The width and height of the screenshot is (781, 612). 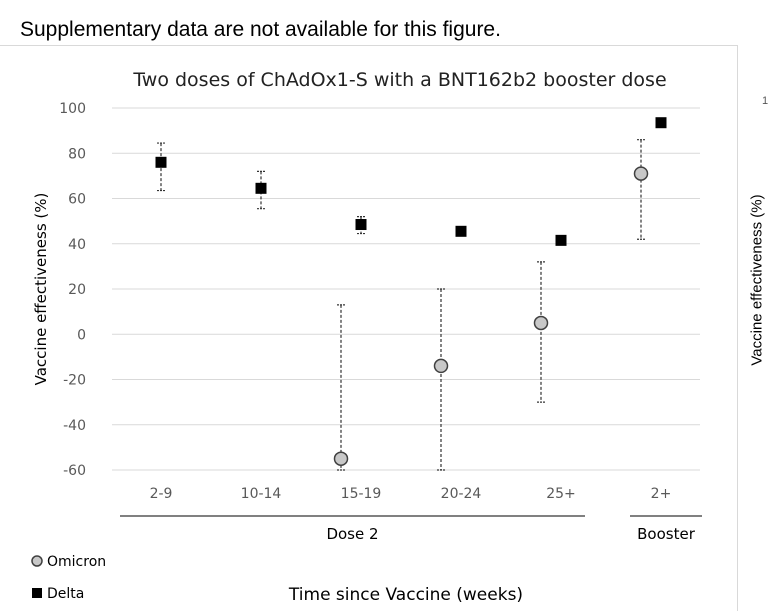 I want to click on y-tick-label: 60, so click(x=77, y=200).